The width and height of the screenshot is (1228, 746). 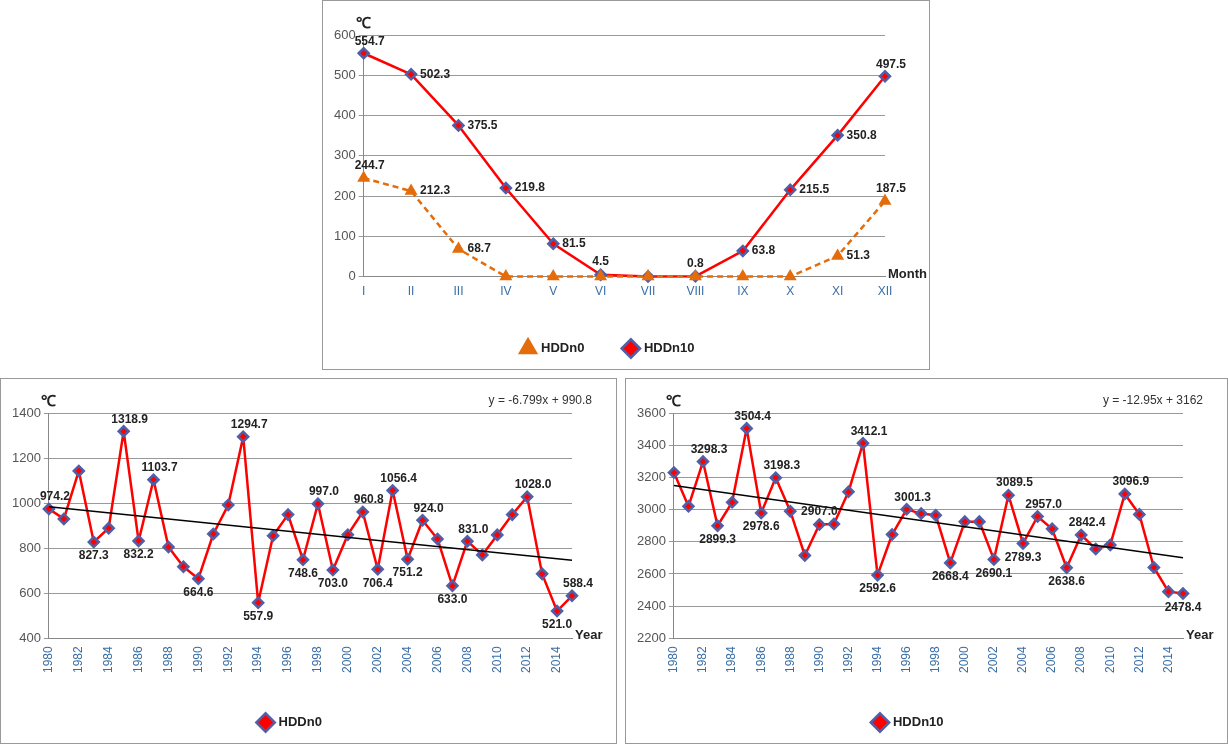 What do you see at coordinates (718, 539) in the screenshot?
I see `data-label: 2899.3` at bounding box center [718, 539].